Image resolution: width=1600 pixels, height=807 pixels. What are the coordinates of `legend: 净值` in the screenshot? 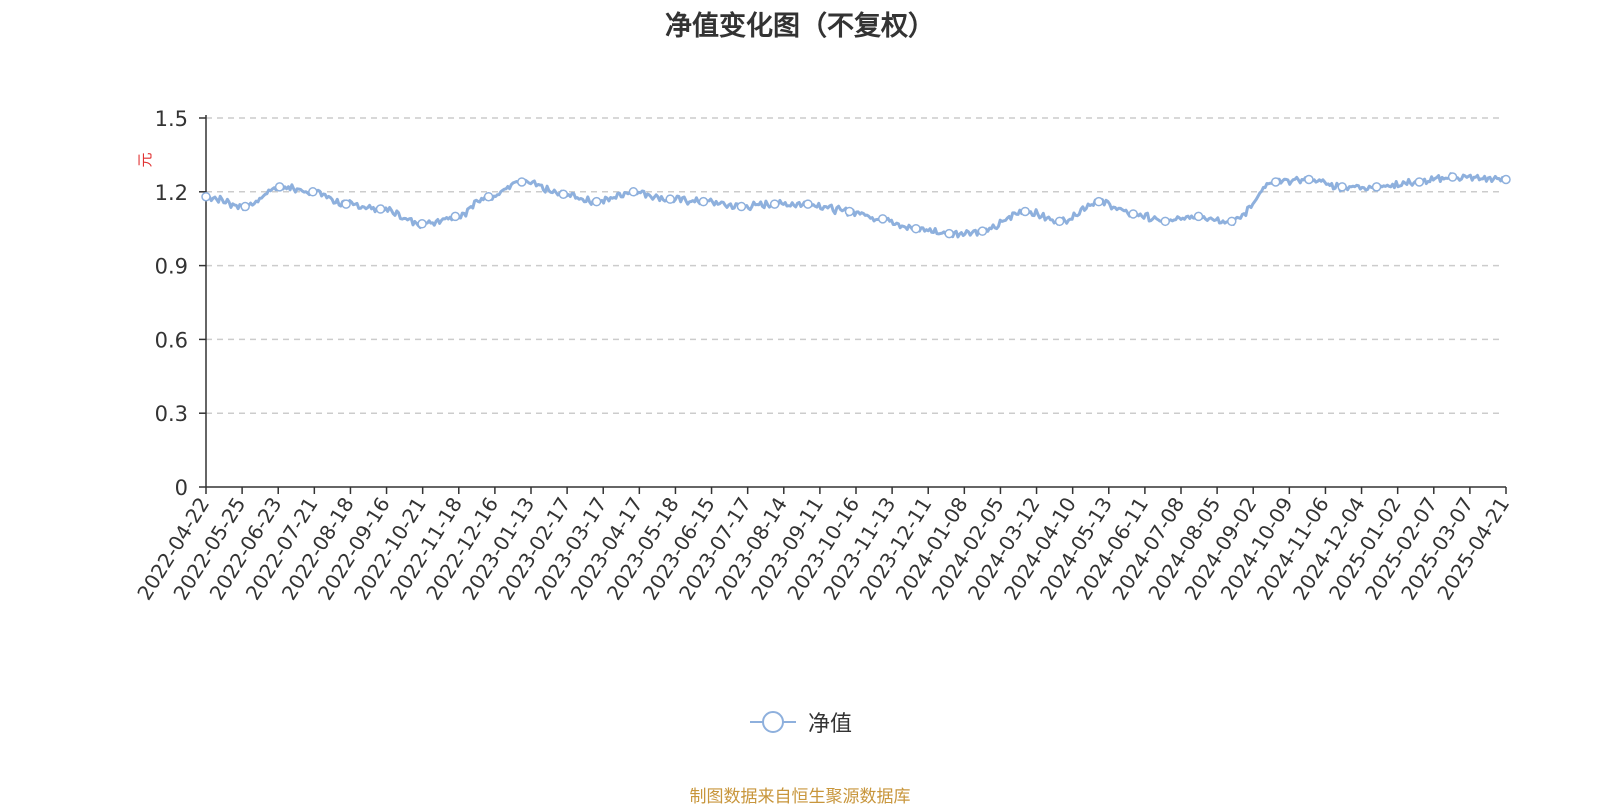 It's located at (800, 723).